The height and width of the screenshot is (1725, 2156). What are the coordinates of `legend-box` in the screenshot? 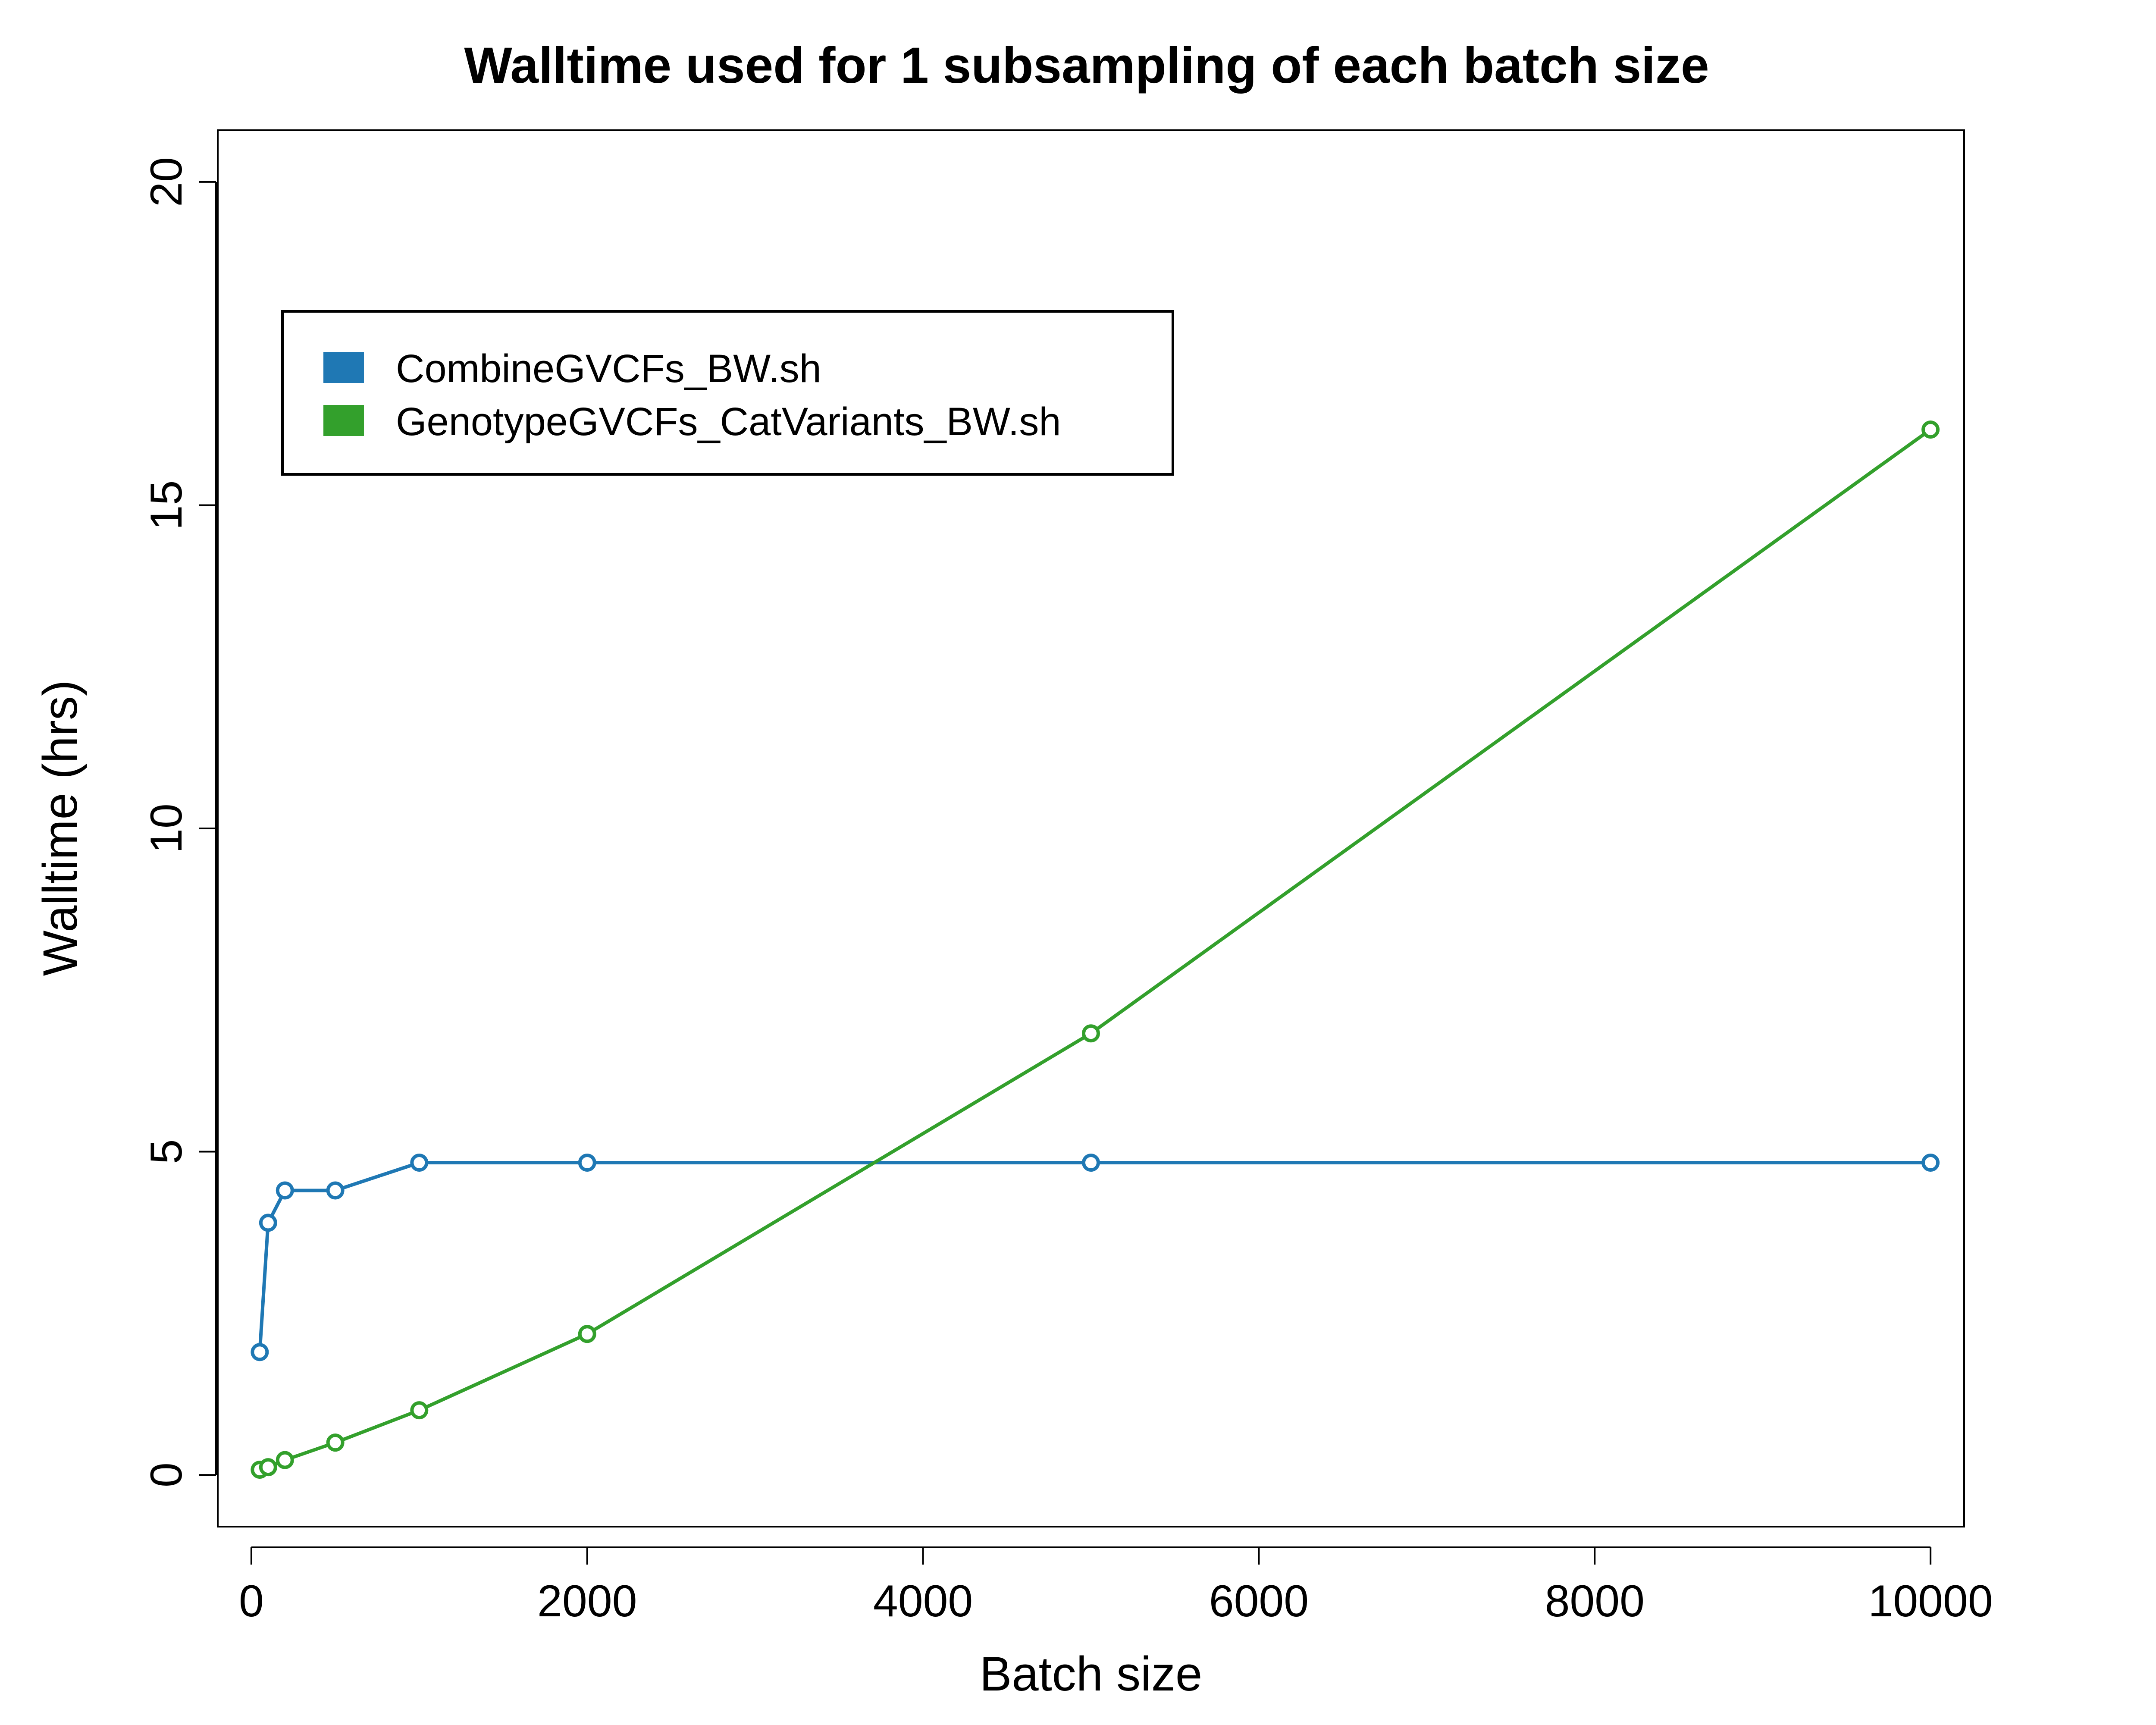 It's located at (727, 393).